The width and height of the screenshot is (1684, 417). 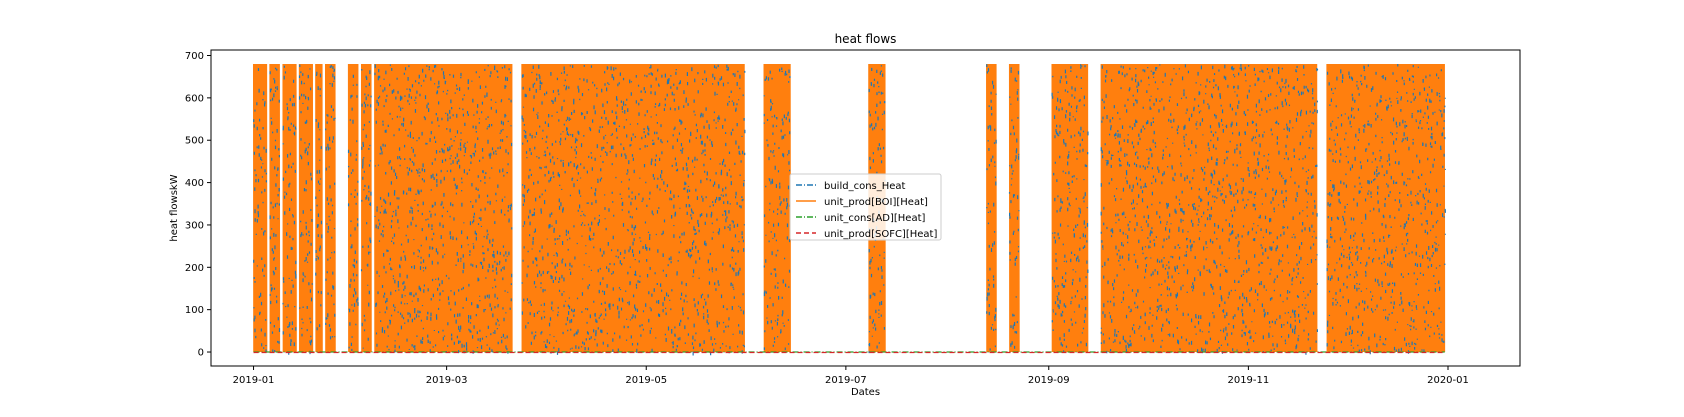 What do you see at coordinates (865, 186) in the screenshot?
I see `legend-label-build-cons-heat: build_cons_Heat` at bounding box center [865, 186].